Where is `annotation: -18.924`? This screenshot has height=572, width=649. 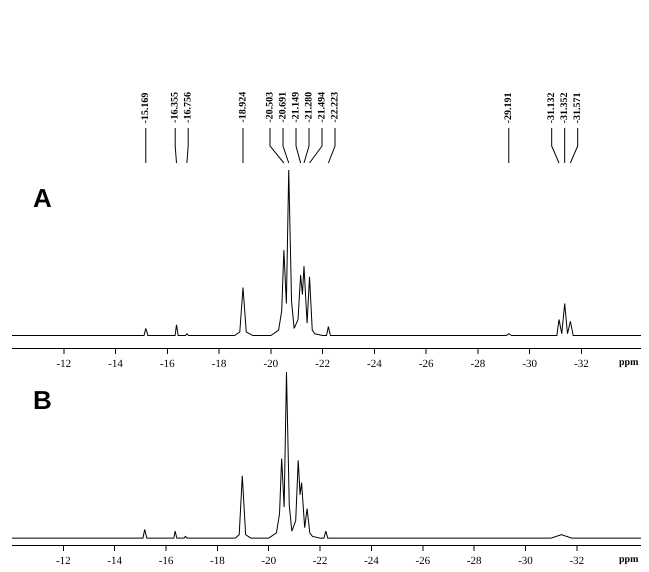 annotation: -18.924 is located at coordinates (242, 107).